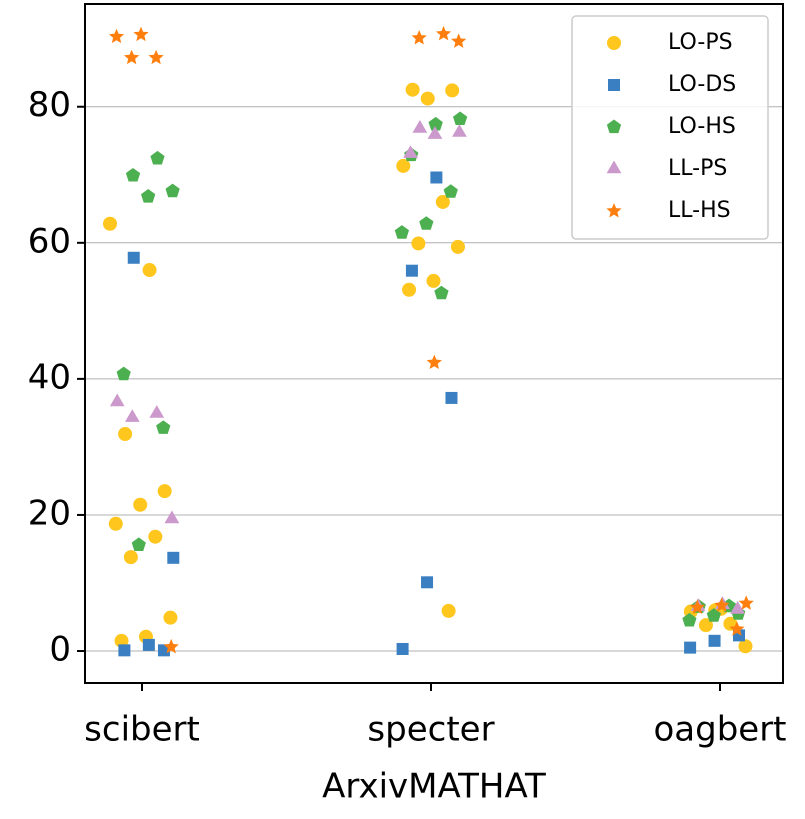 This screenshot has width=805, height=819. What do you see at coordinates (434, 787) in the screenshot?
I see `x-axis-label: ArxivMATHAT` at bounding box center [434, 787].